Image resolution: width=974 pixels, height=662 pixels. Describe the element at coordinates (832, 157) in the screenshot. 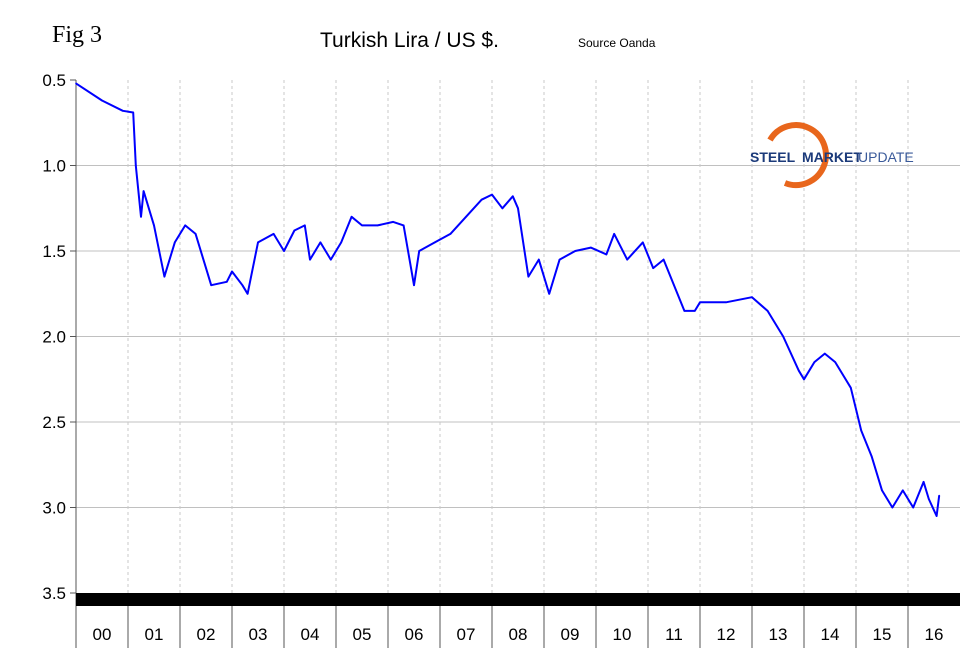

I see `logo-text-market: MARKET` at that location.